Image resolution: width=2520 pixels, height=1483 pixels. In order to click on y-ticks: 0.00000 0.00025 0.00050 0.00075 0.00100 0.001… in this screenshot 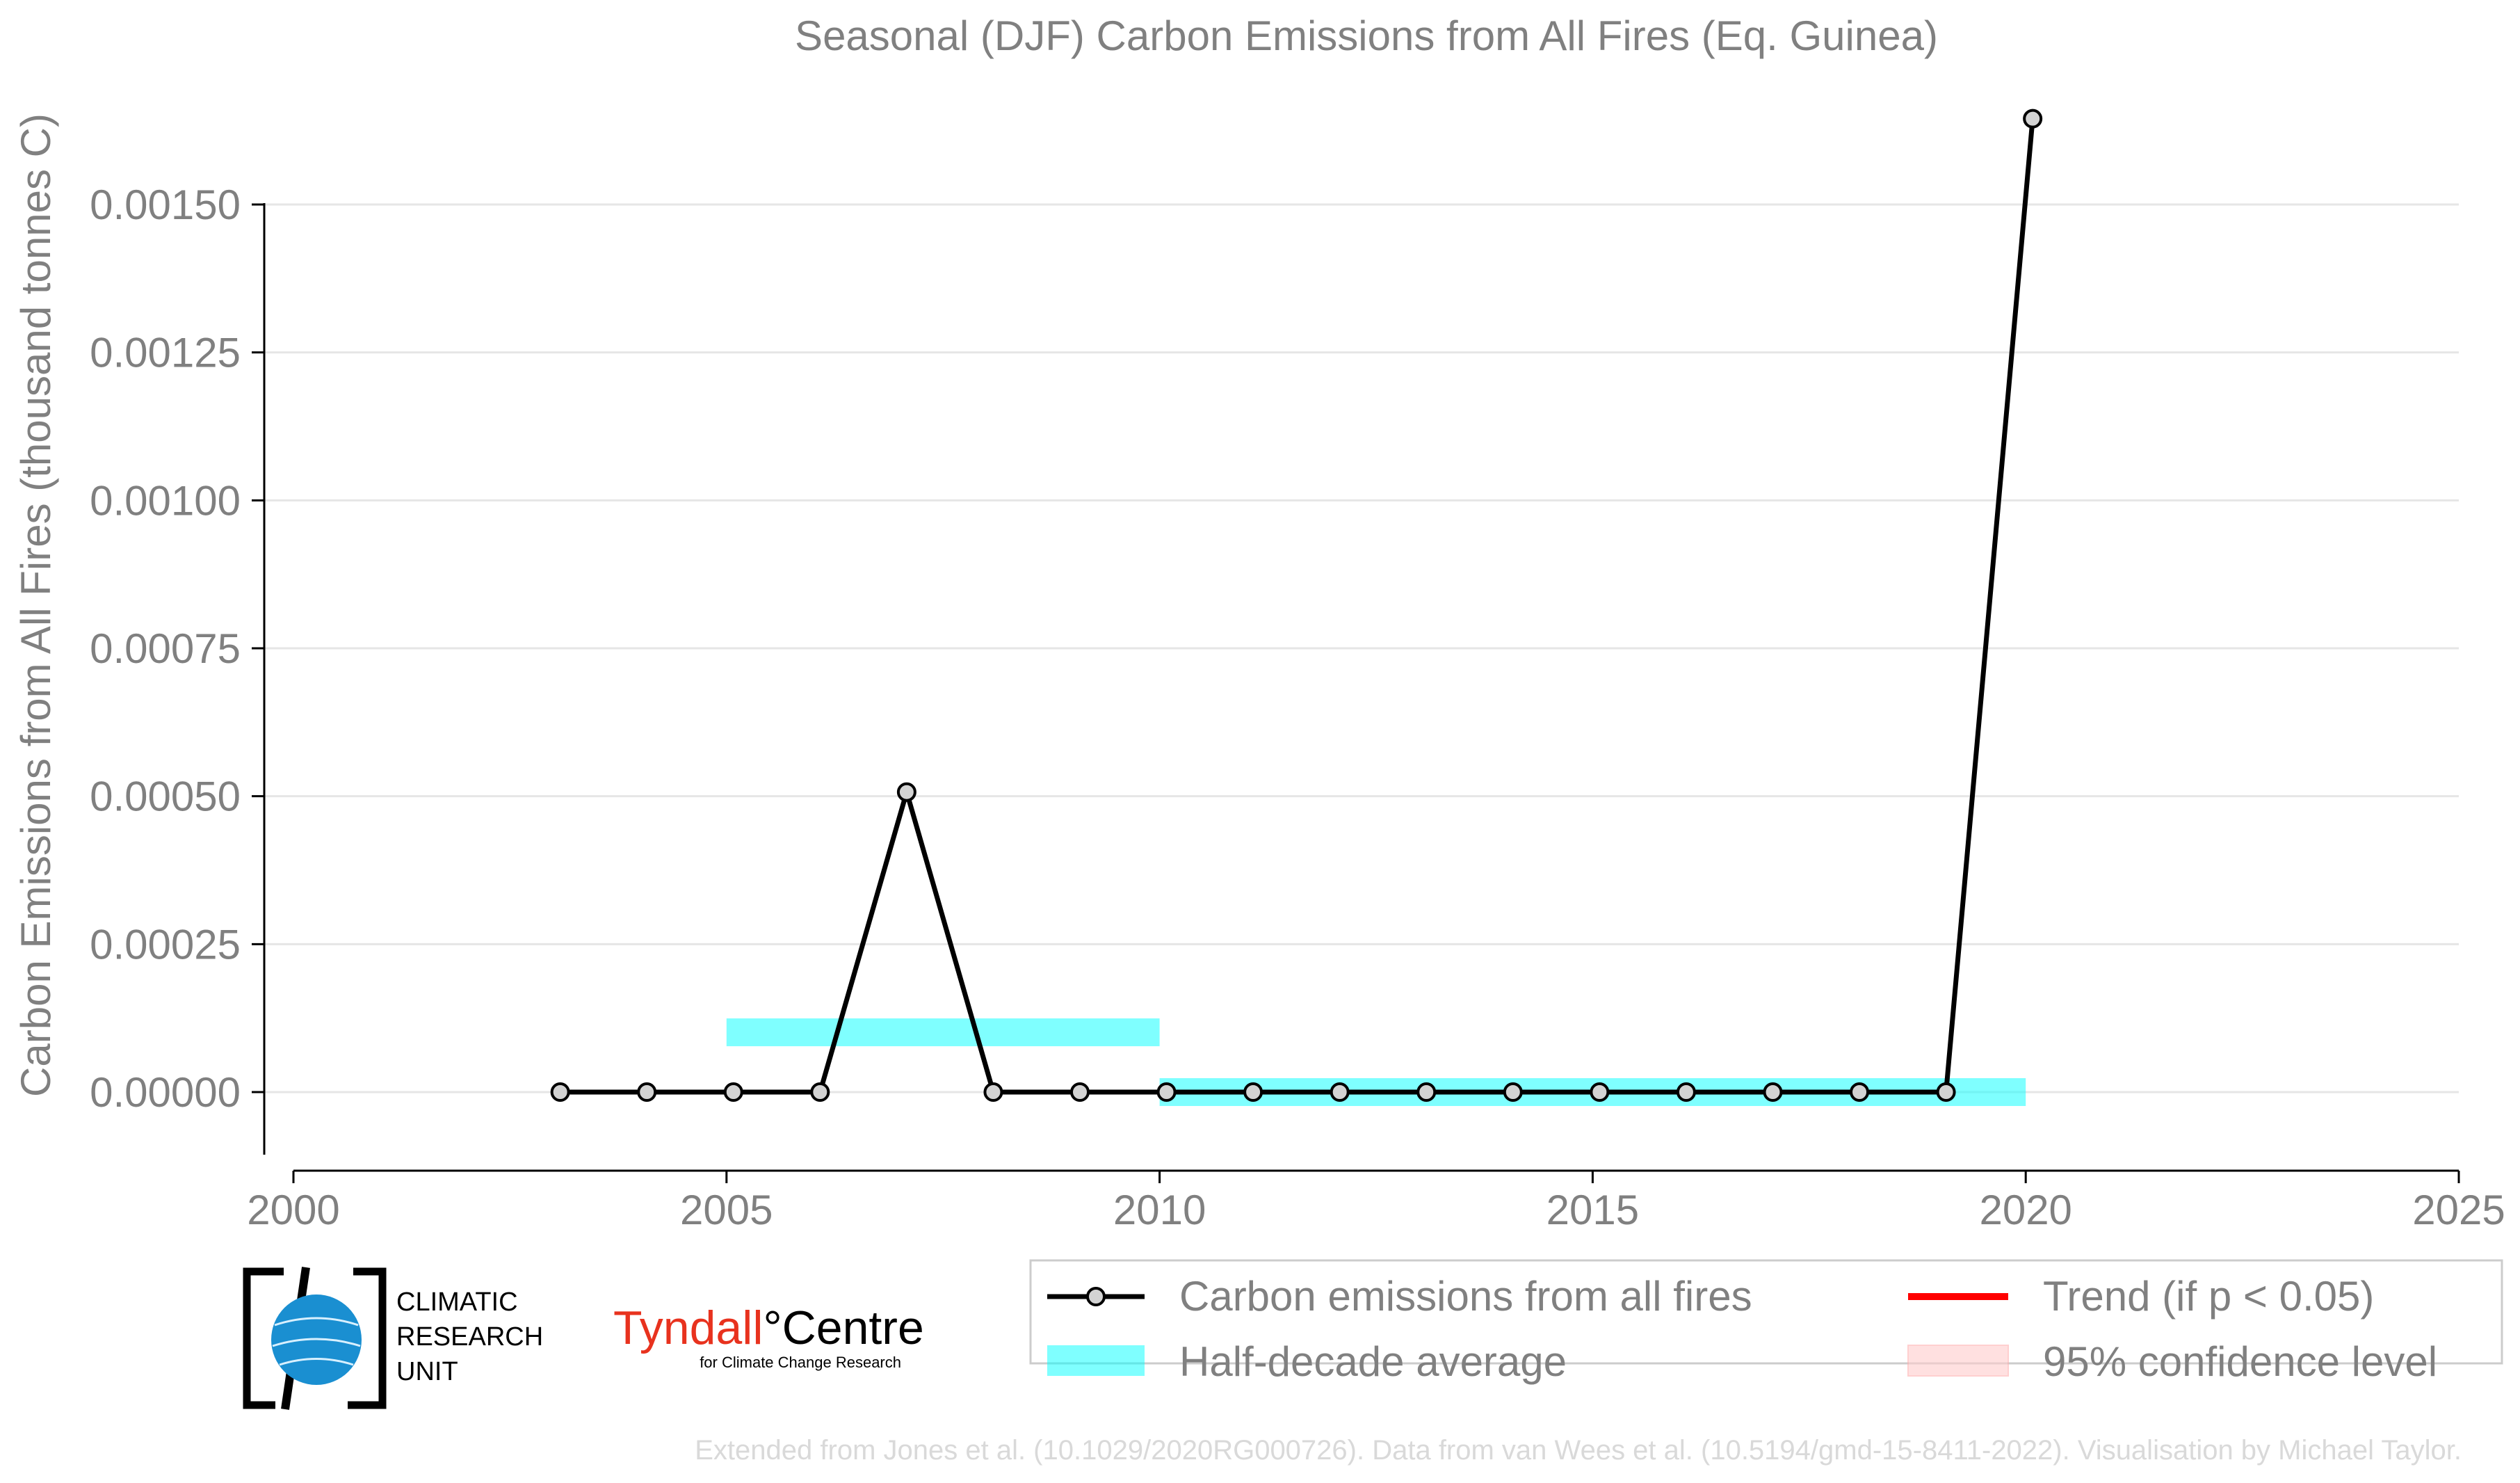, I will do `click(177, 649)`.